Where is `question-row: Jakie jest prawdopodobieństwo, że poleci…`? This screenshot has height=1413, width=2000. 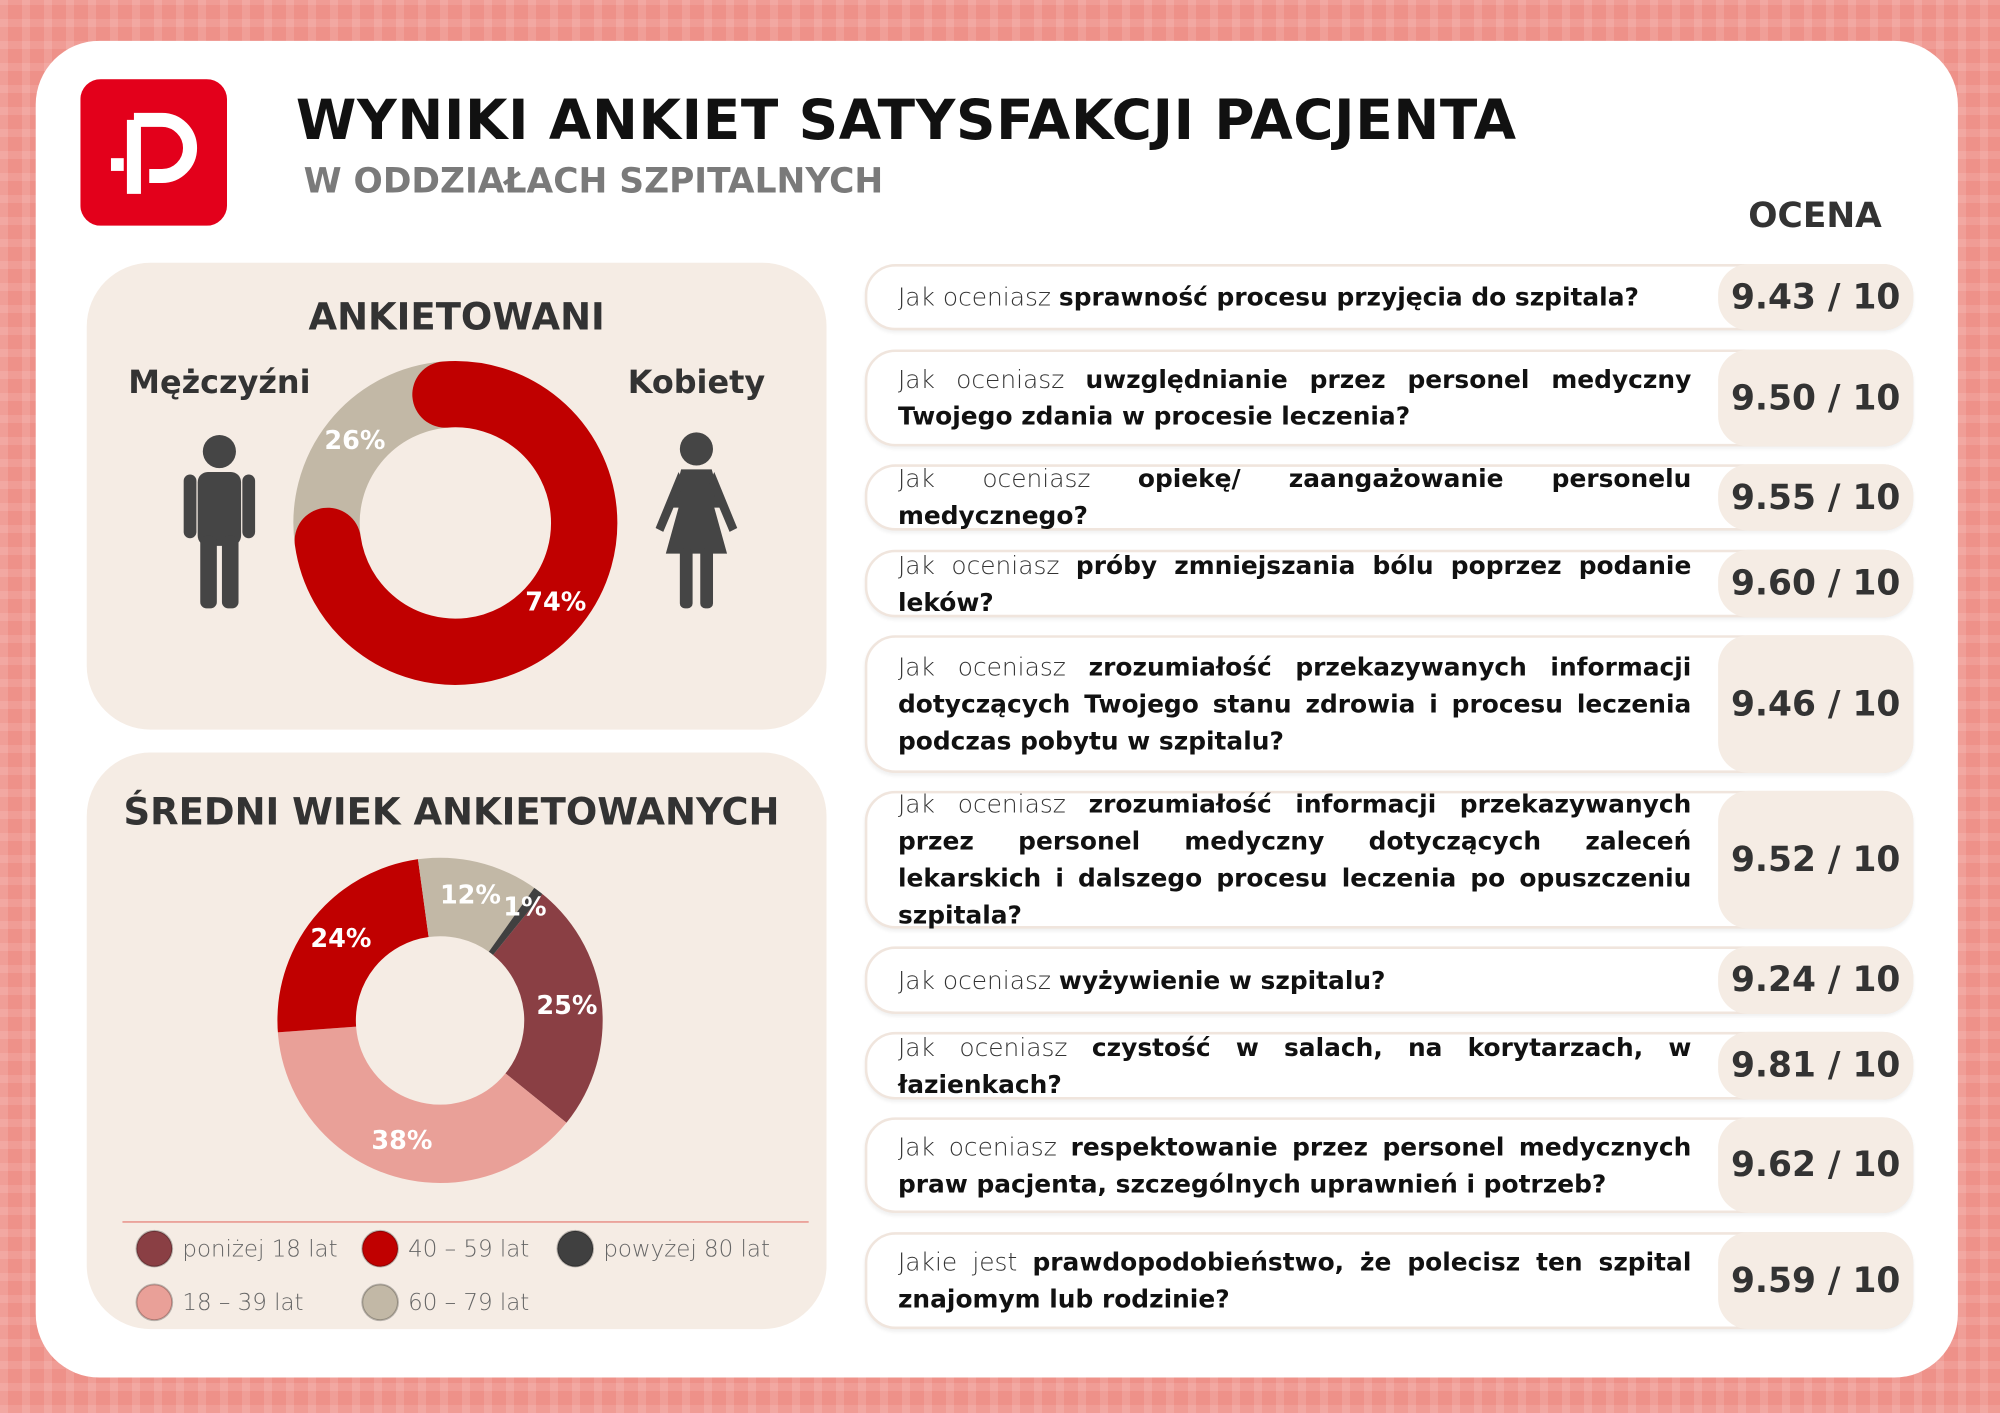 question-row: Jakie jest prawdopodobieństwo, że poleci… is located at coordinates (1389, 1281).